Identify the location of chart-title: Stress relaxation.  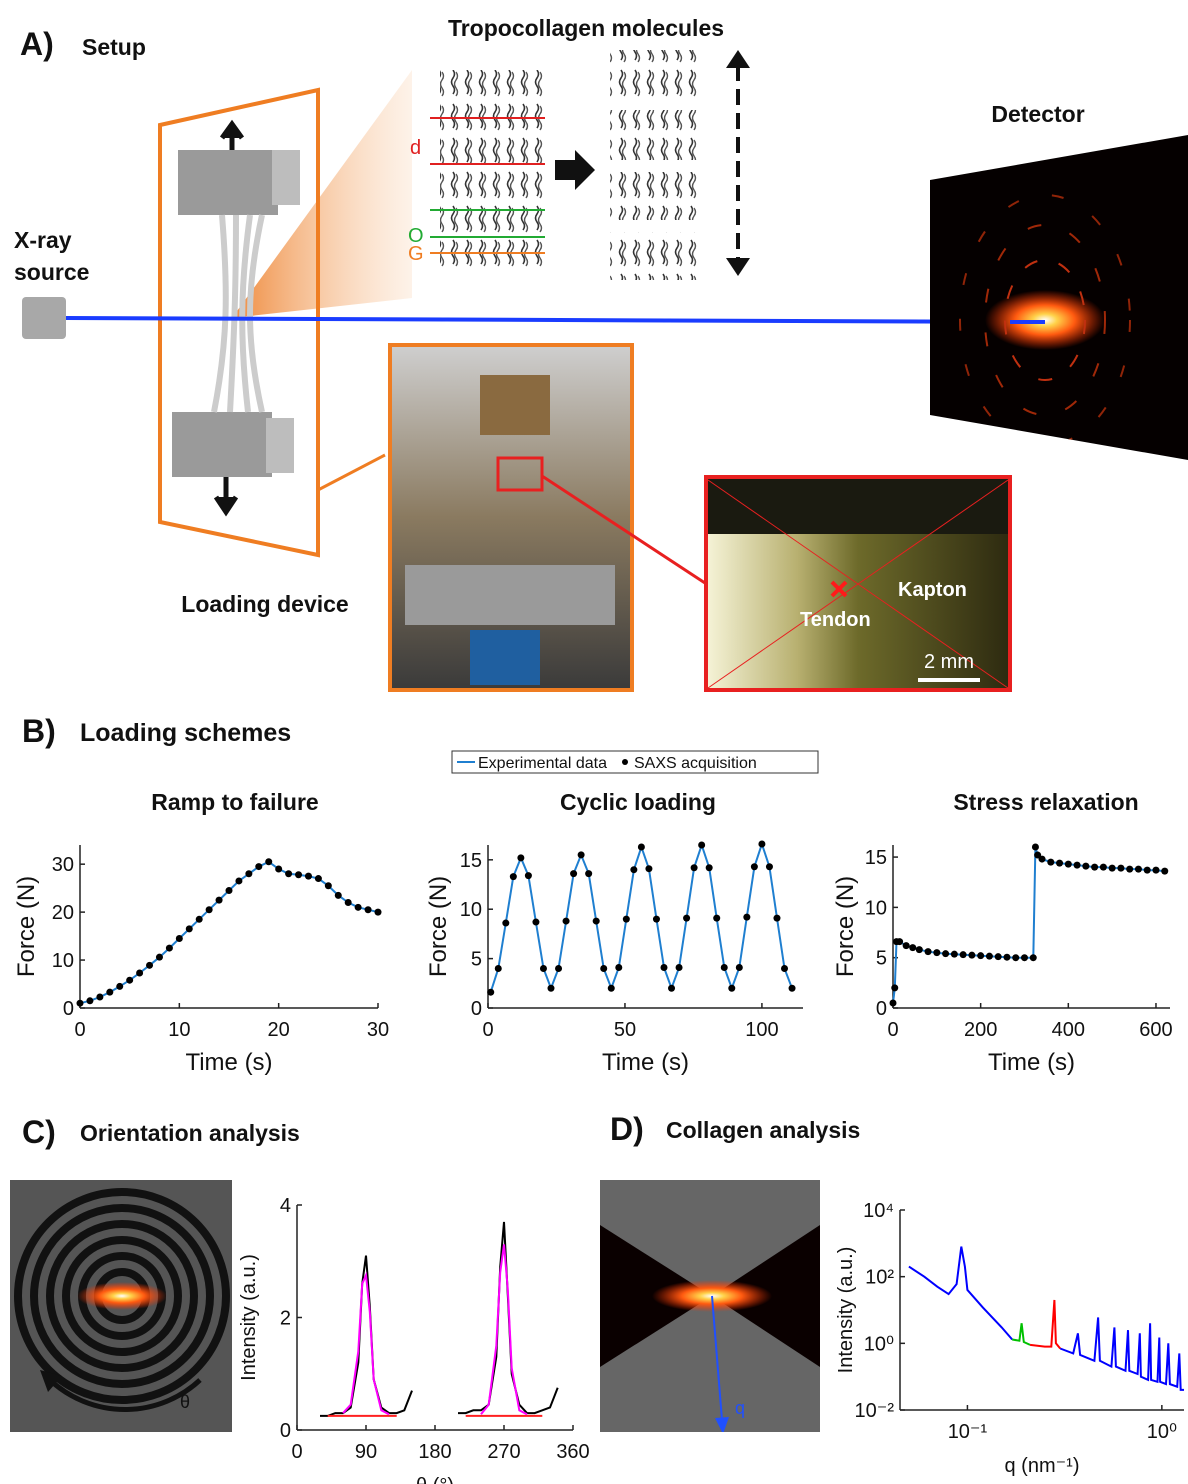
(1045, 802).